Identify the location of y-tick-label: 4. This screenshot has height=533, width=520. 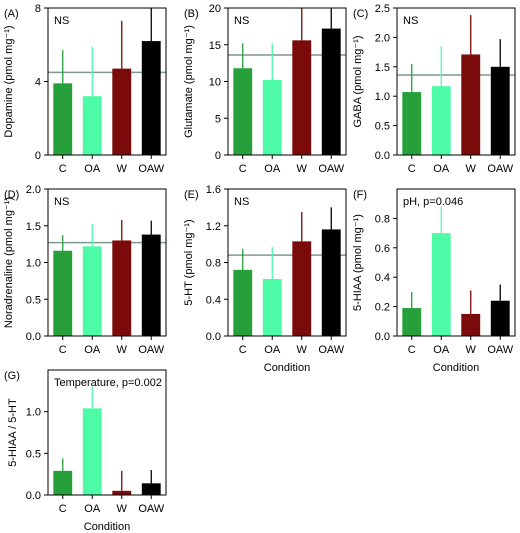
(38, 83).